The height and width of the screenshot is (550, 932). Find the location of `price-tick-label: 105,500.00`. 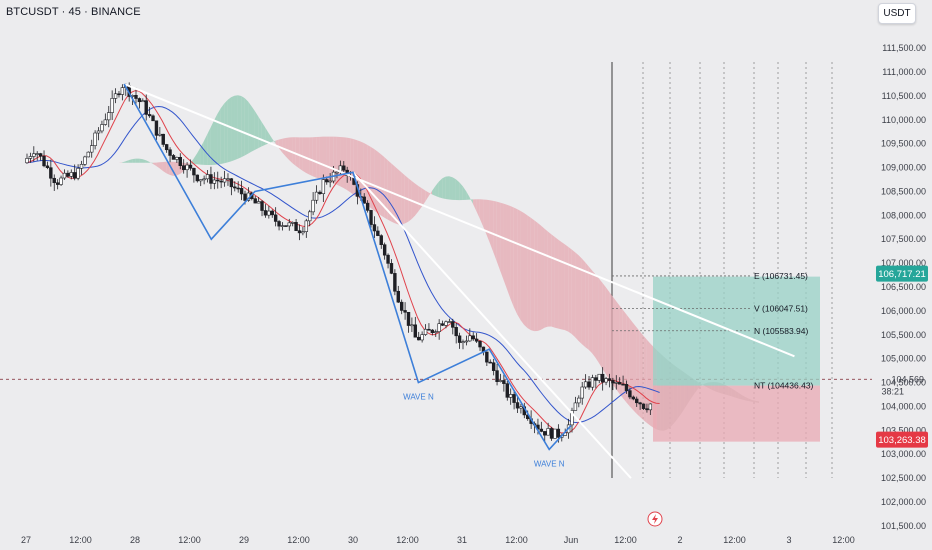

price-tick-label: 105,500.00 is located at coordinates (903, 335).